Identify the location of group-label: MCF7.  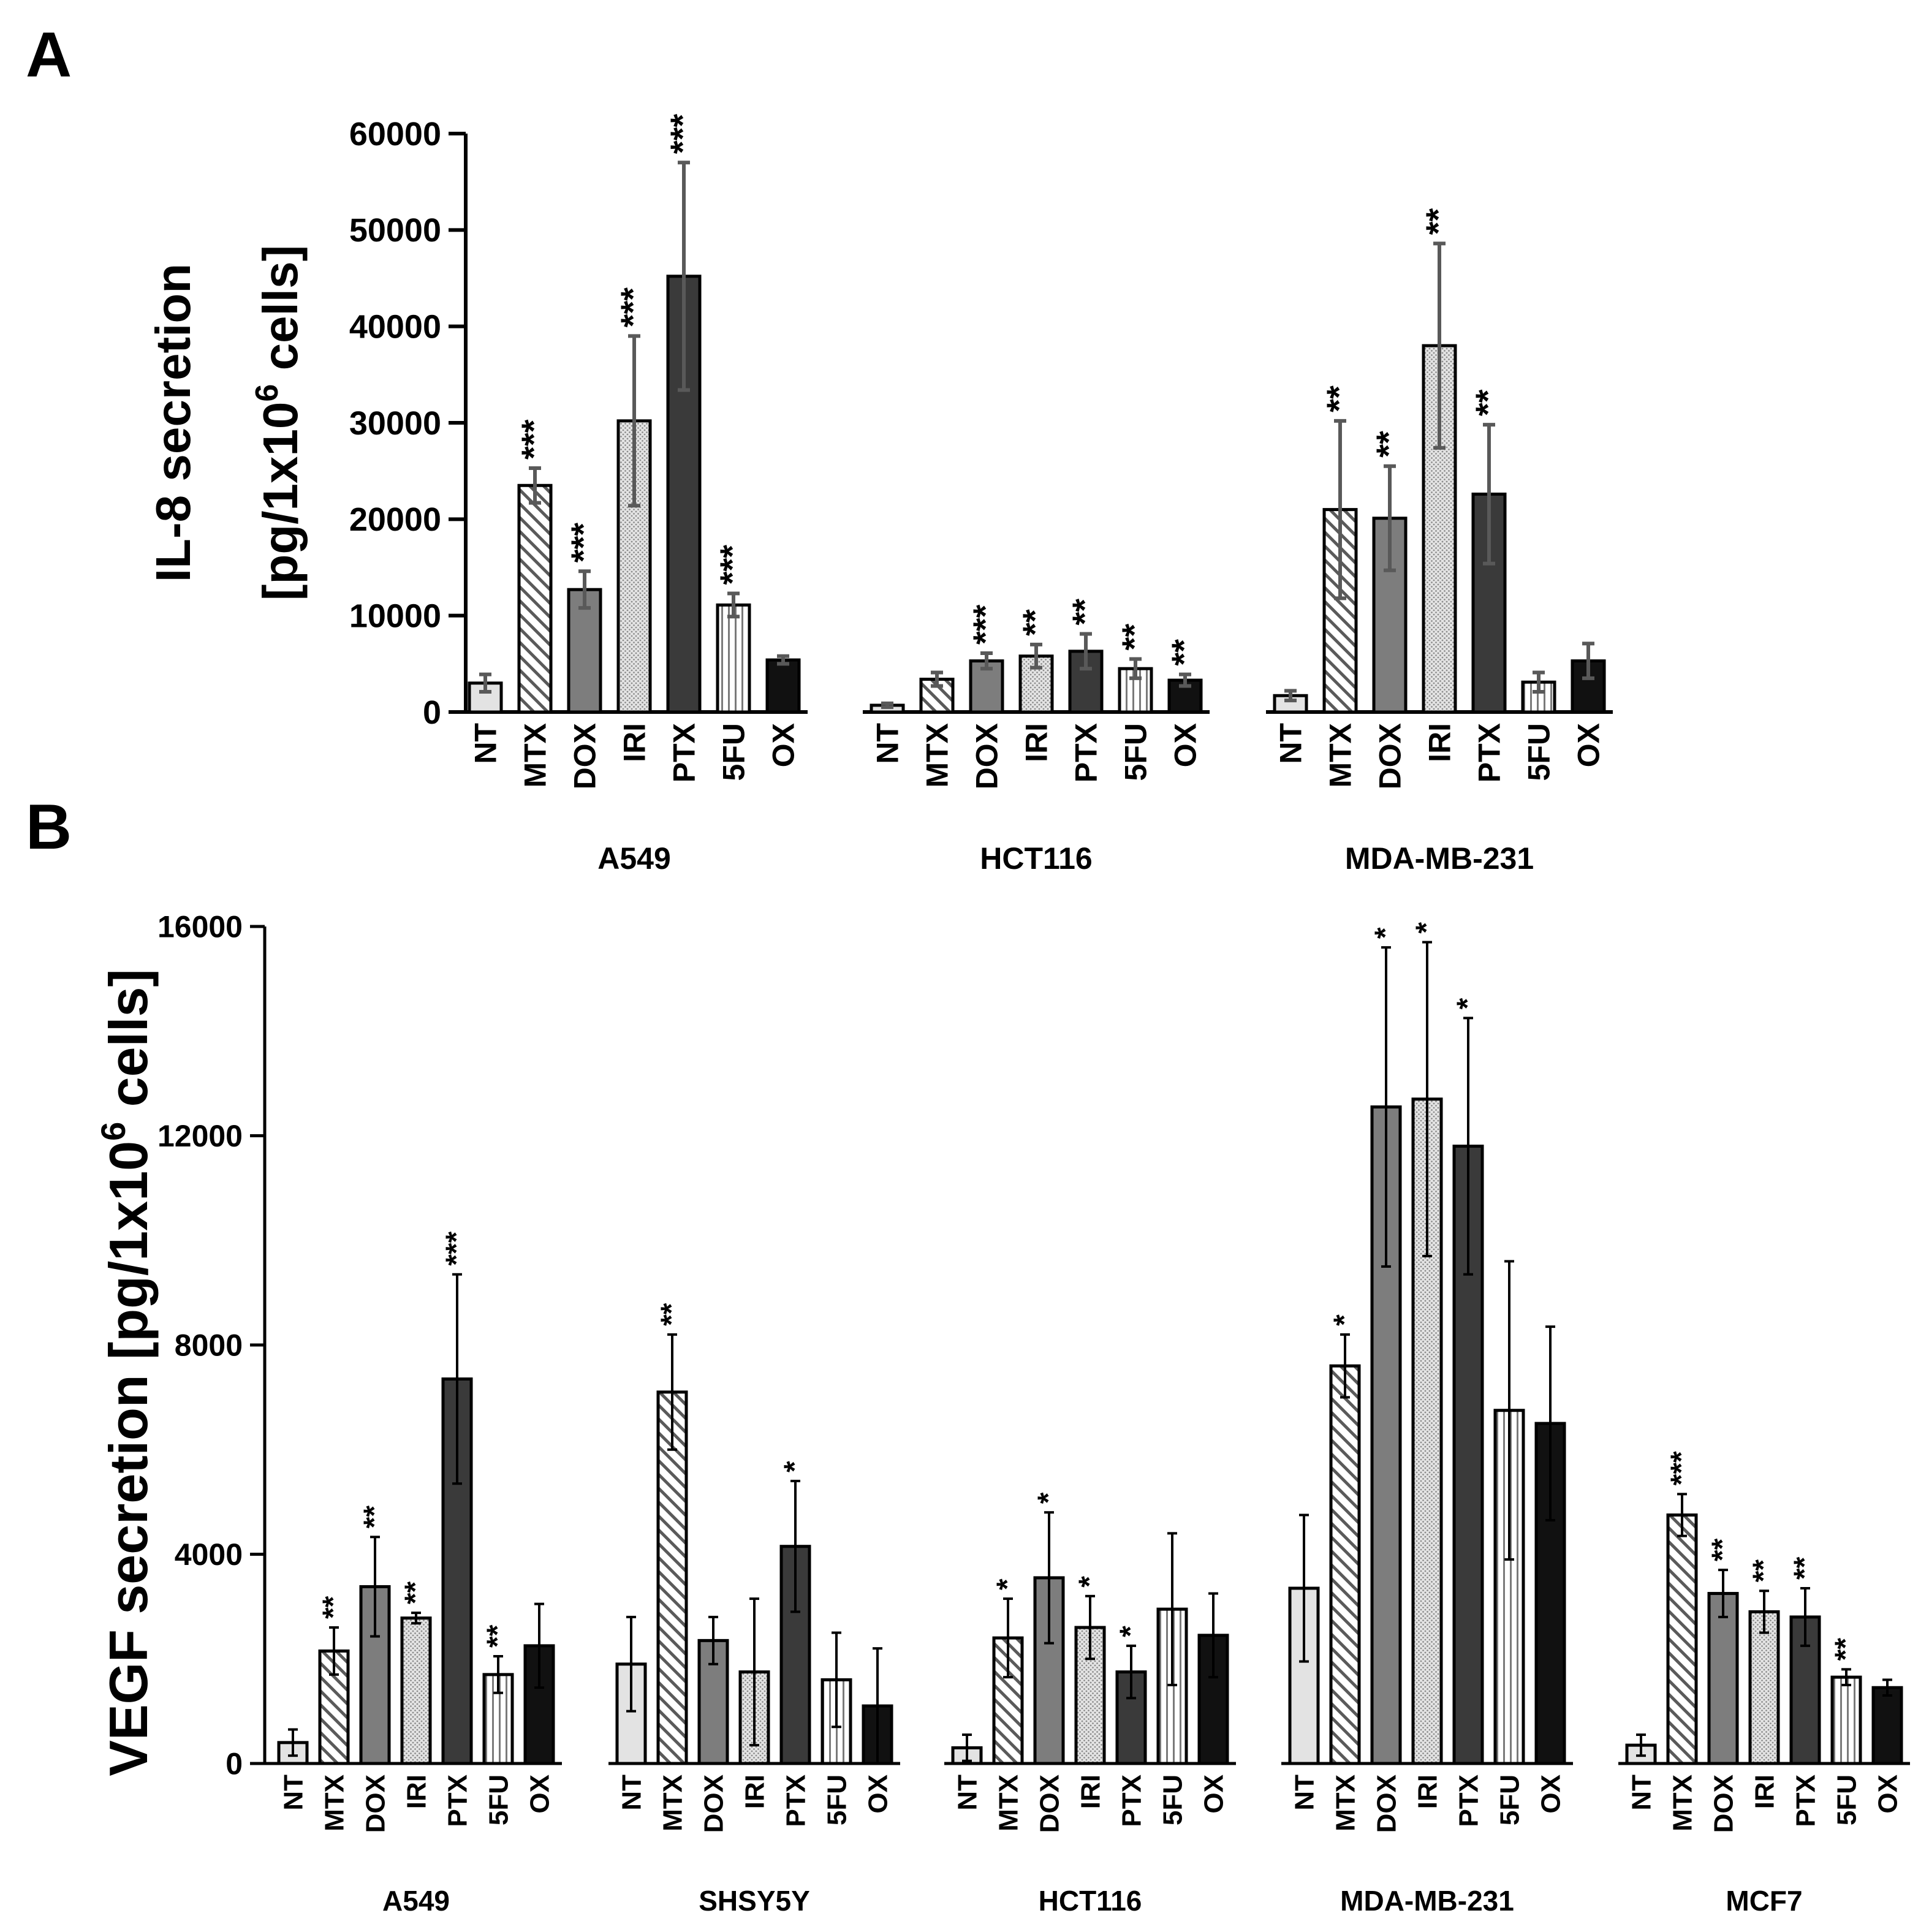
(1764, 1901).